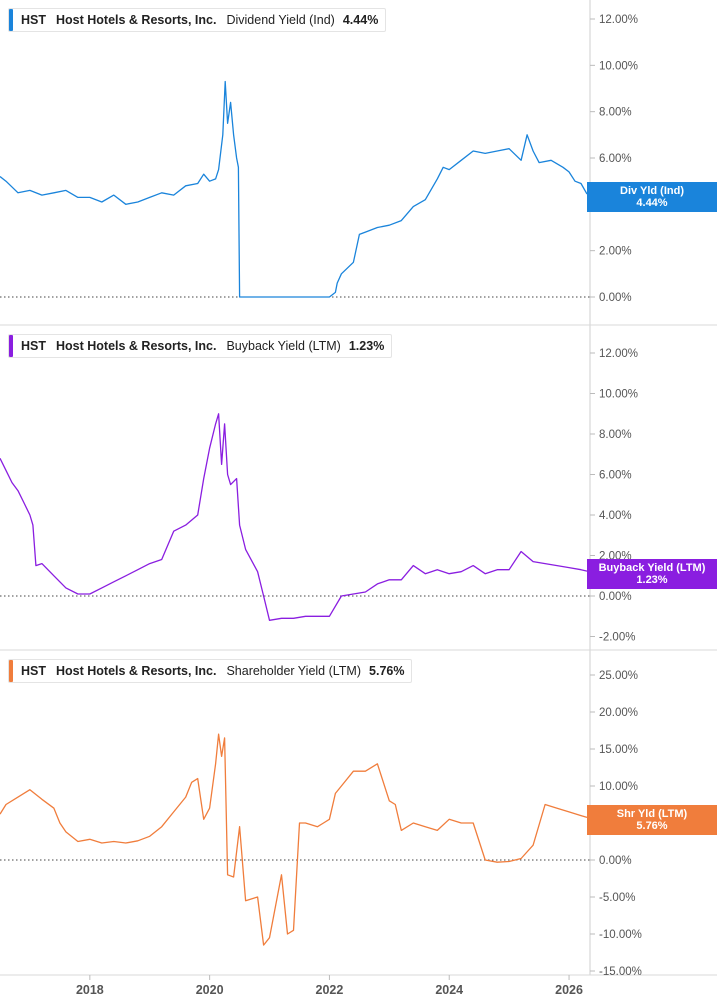 This screenshot has height=1005, width=717. Describe the element at coordinates (449, 990) in the screenshot. I see `x-tick-label: 2024` at that location.